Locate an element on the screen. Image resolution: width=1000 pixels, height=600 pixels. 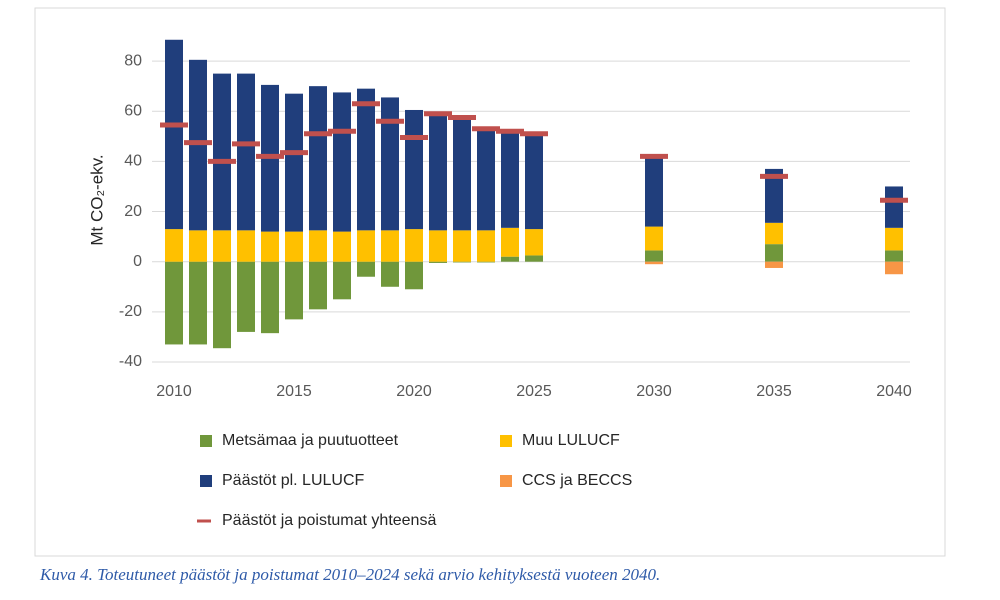
y-tick-label: 60 is located at coordinates (133, 110).